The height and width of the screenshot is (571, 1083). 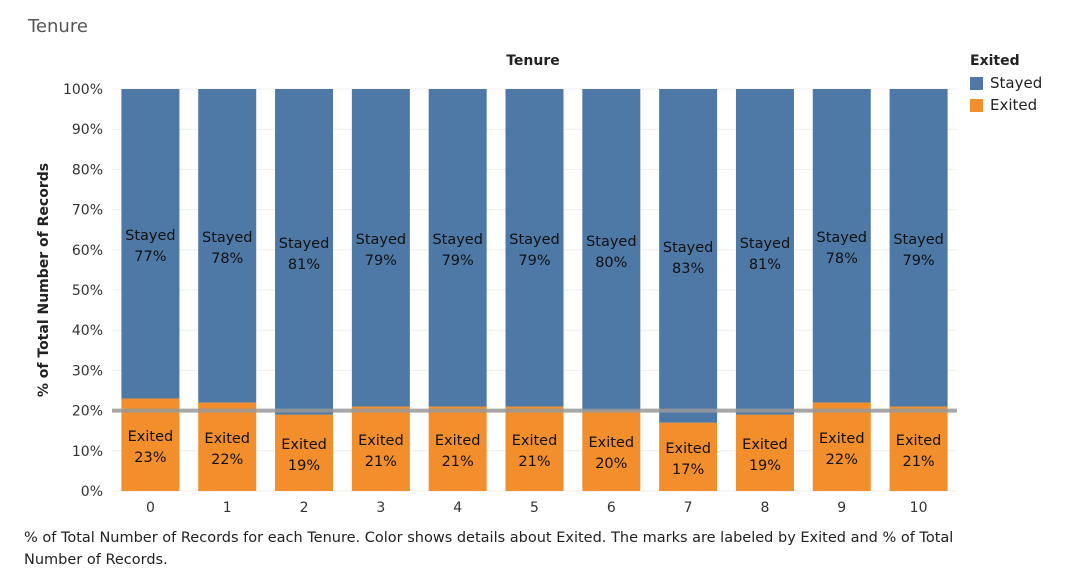 I want to click on x-tick-label: 4, so click(x=457, y=508).